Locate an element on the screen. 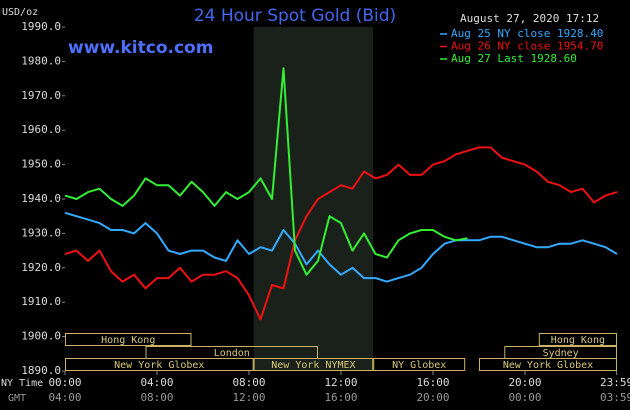  x-tick-label: 00:00 is located at coordinates (64, 382).